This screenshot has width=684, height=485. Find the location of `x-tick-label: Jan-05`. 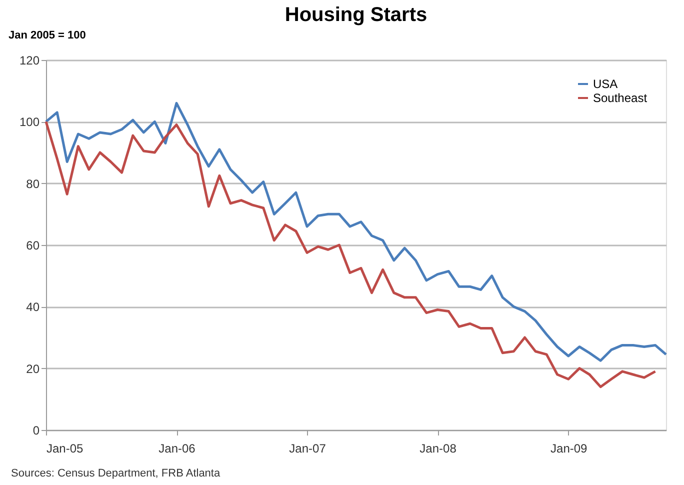

x-tick-label: Jan-05 is located at coordinates (65, 449).